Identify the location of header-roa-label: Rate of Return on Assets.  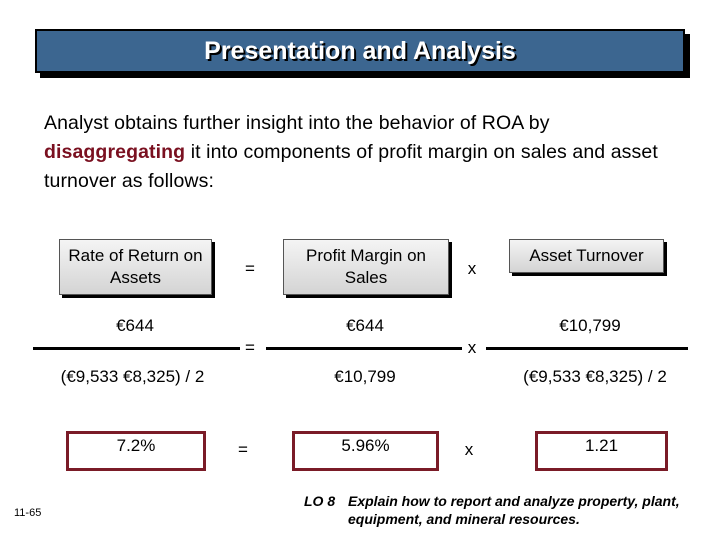
(135, 266).